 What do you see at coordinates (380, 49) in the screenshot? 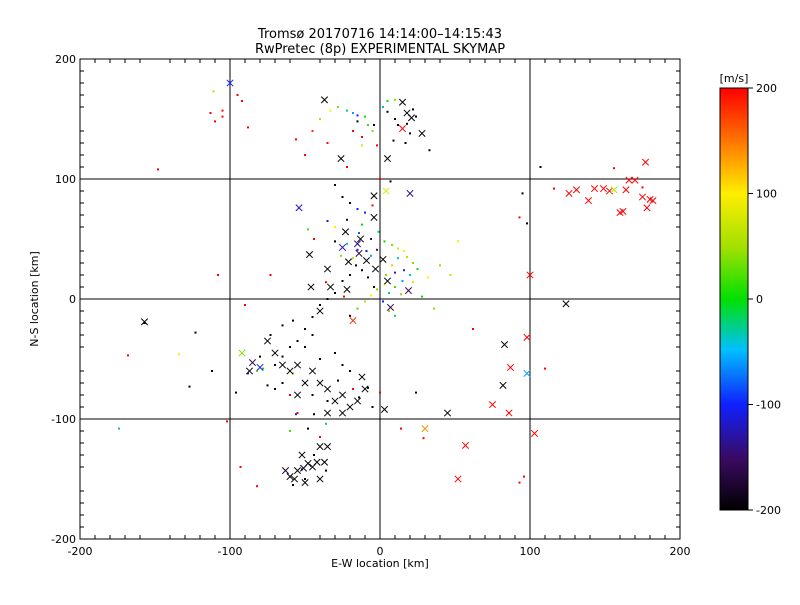
I see `chart-subtitle: RwPretec (8p) EXPERIMENTAL SKYMAP` at bounding box center [380, 49].